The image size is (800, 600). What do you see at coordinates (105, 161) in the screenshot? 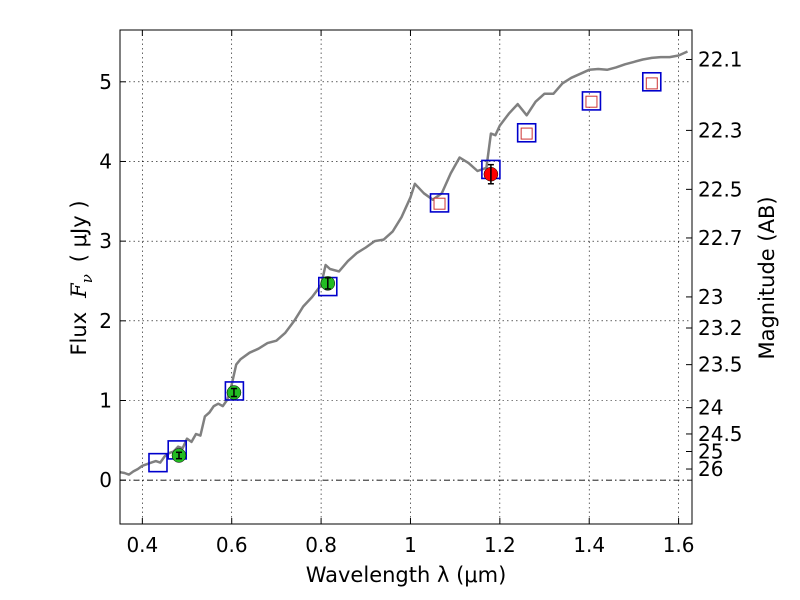
I see `y-tick-label: 4` at bounding box center [105, 161].